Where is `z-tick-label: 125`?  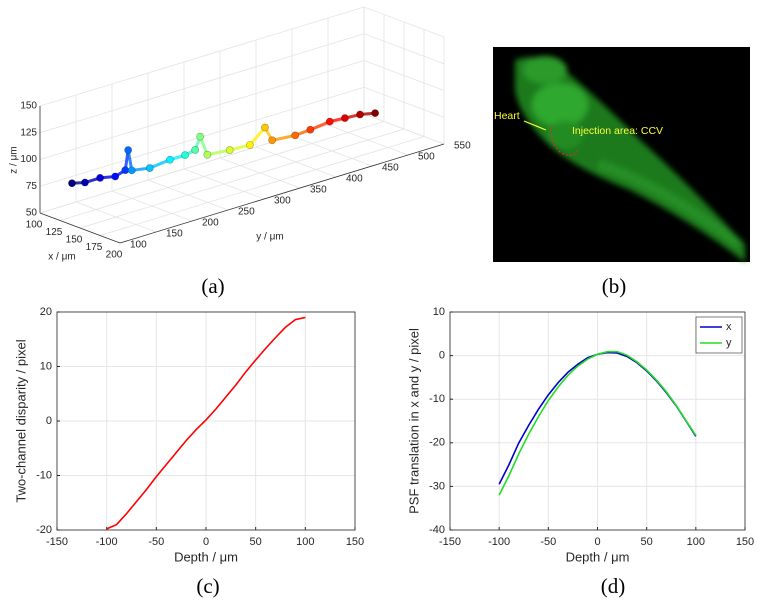
z-tick-label: 125 is located at coordinates (28, 132).